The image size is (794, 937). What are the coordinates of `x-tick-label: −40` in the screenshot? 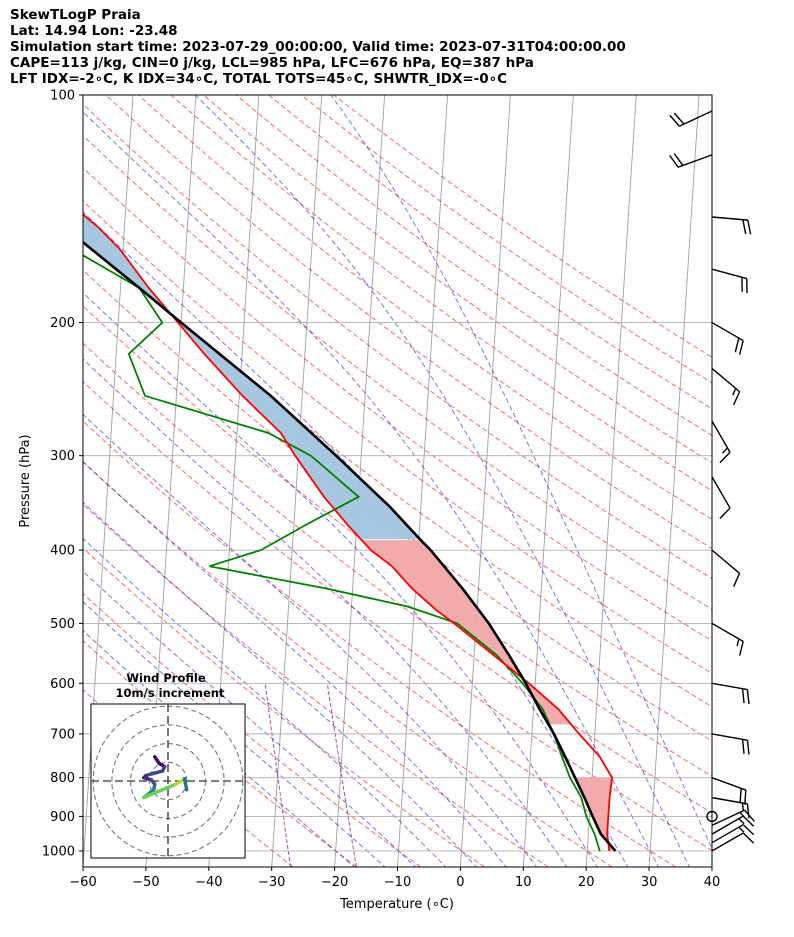 It's located at (208, 882).